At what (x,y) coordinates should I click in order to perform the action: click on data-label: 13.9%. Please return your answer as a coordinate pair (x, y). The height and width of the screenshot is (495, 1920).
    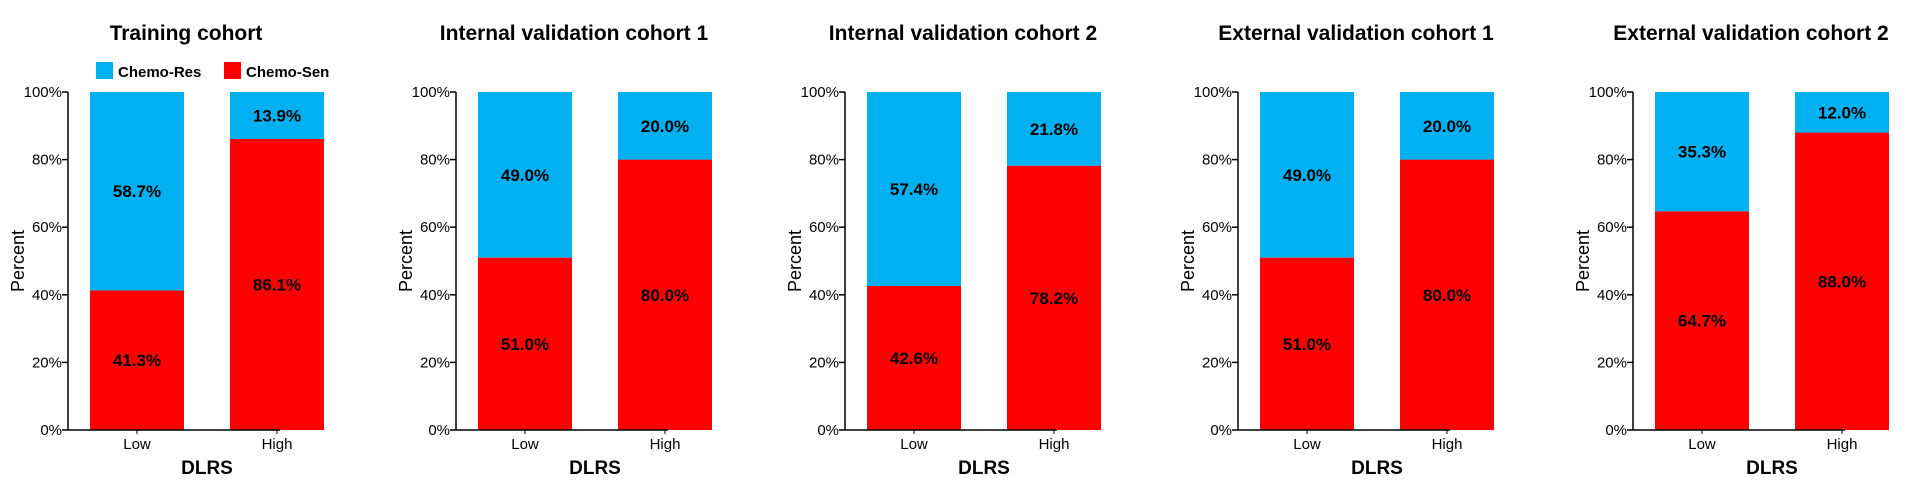
    Looking at the image, I should click on (277, 115).